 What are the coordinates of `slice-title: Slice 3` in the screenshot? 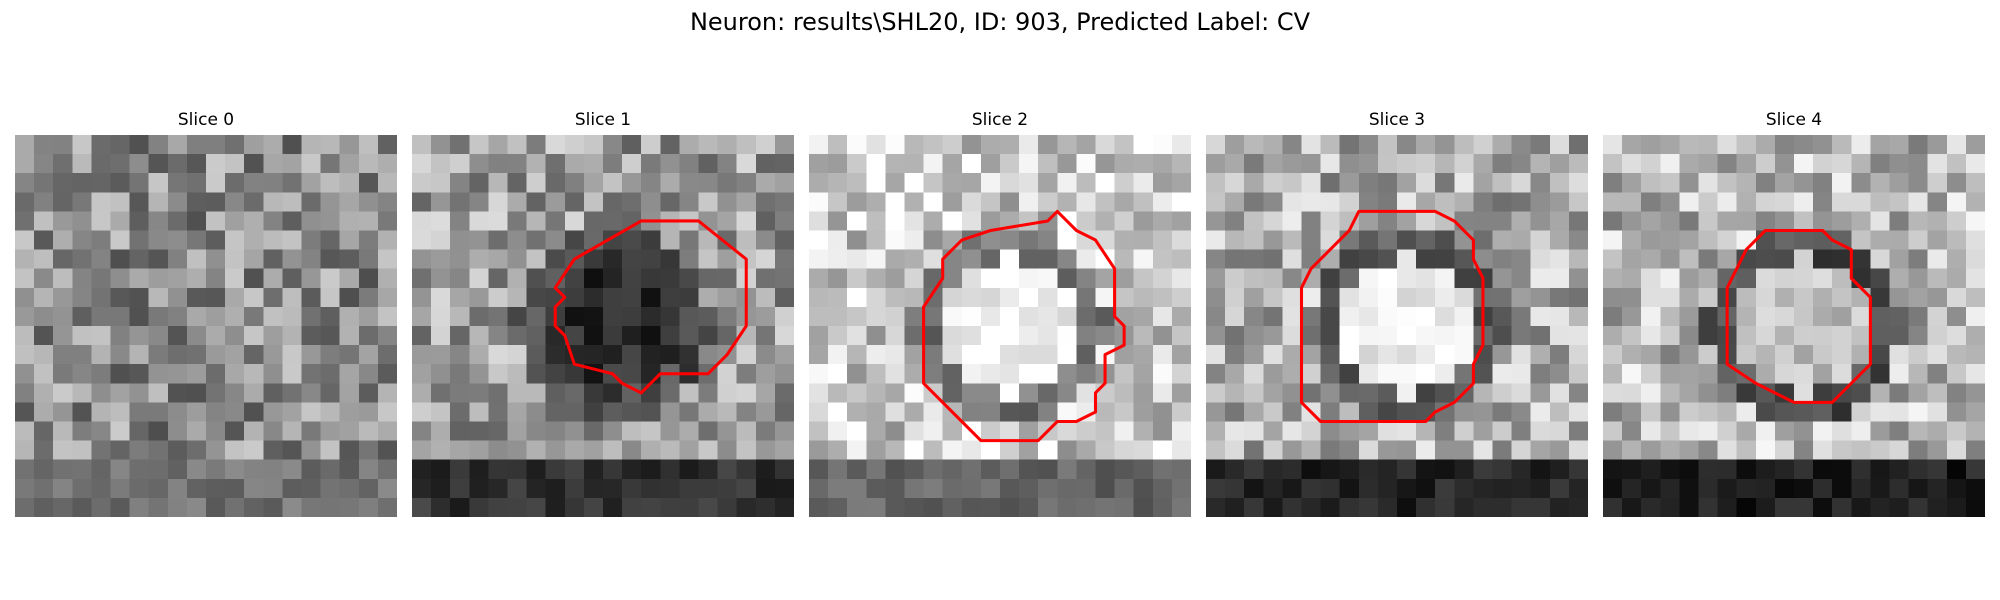 It's located at (1397, 120).